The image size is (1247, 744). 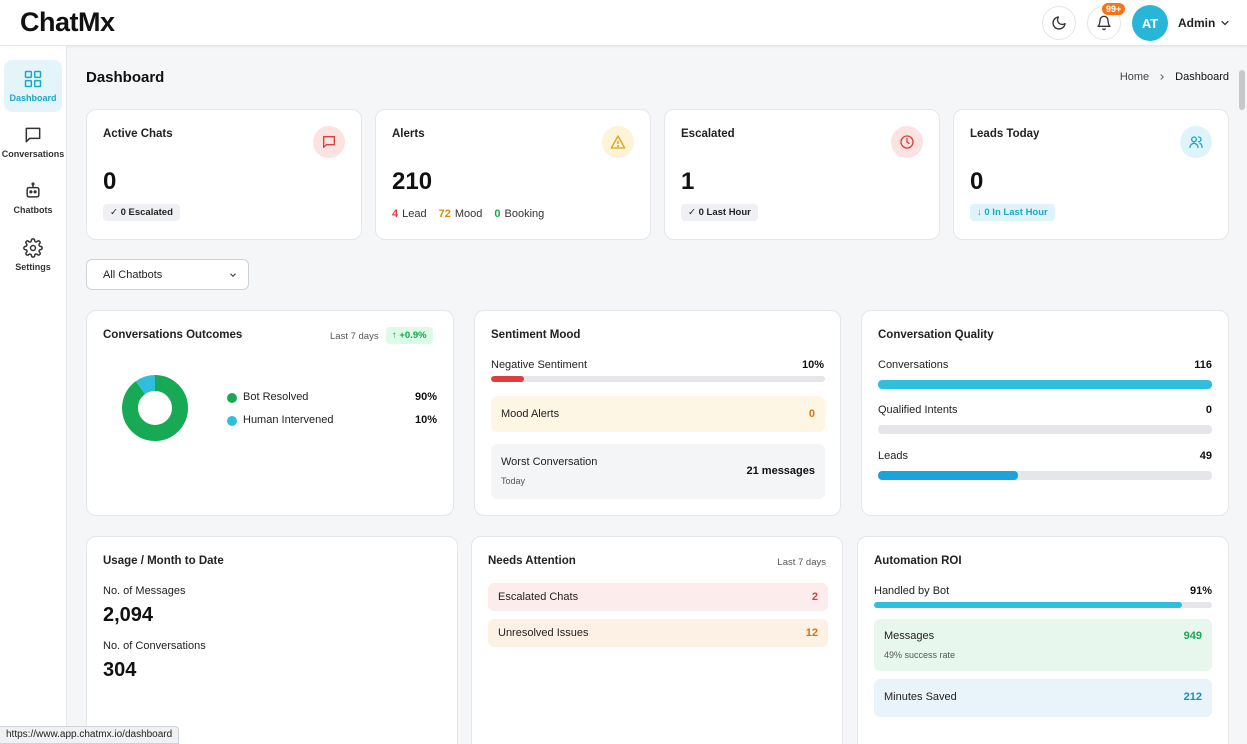 What do you see at coordinates (623, 23) in the screenshot?
I see `top-bar: ChatMx 99+ AT Admin` at bounding box center [623, 23].